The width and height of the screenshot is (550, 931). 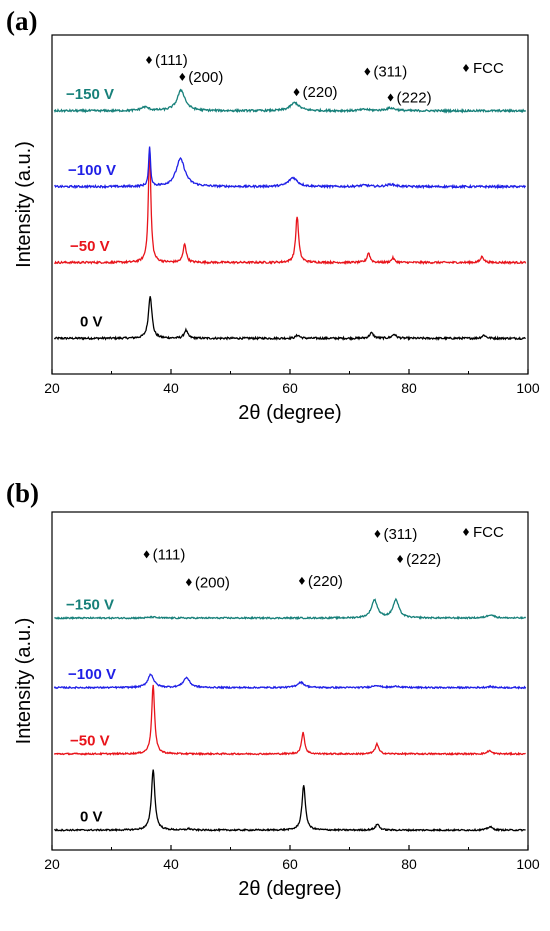 What do you see at coordinates (21, 21) in the screenshot?
I see `panel-label: (a)` at bounding box center [21, 21].